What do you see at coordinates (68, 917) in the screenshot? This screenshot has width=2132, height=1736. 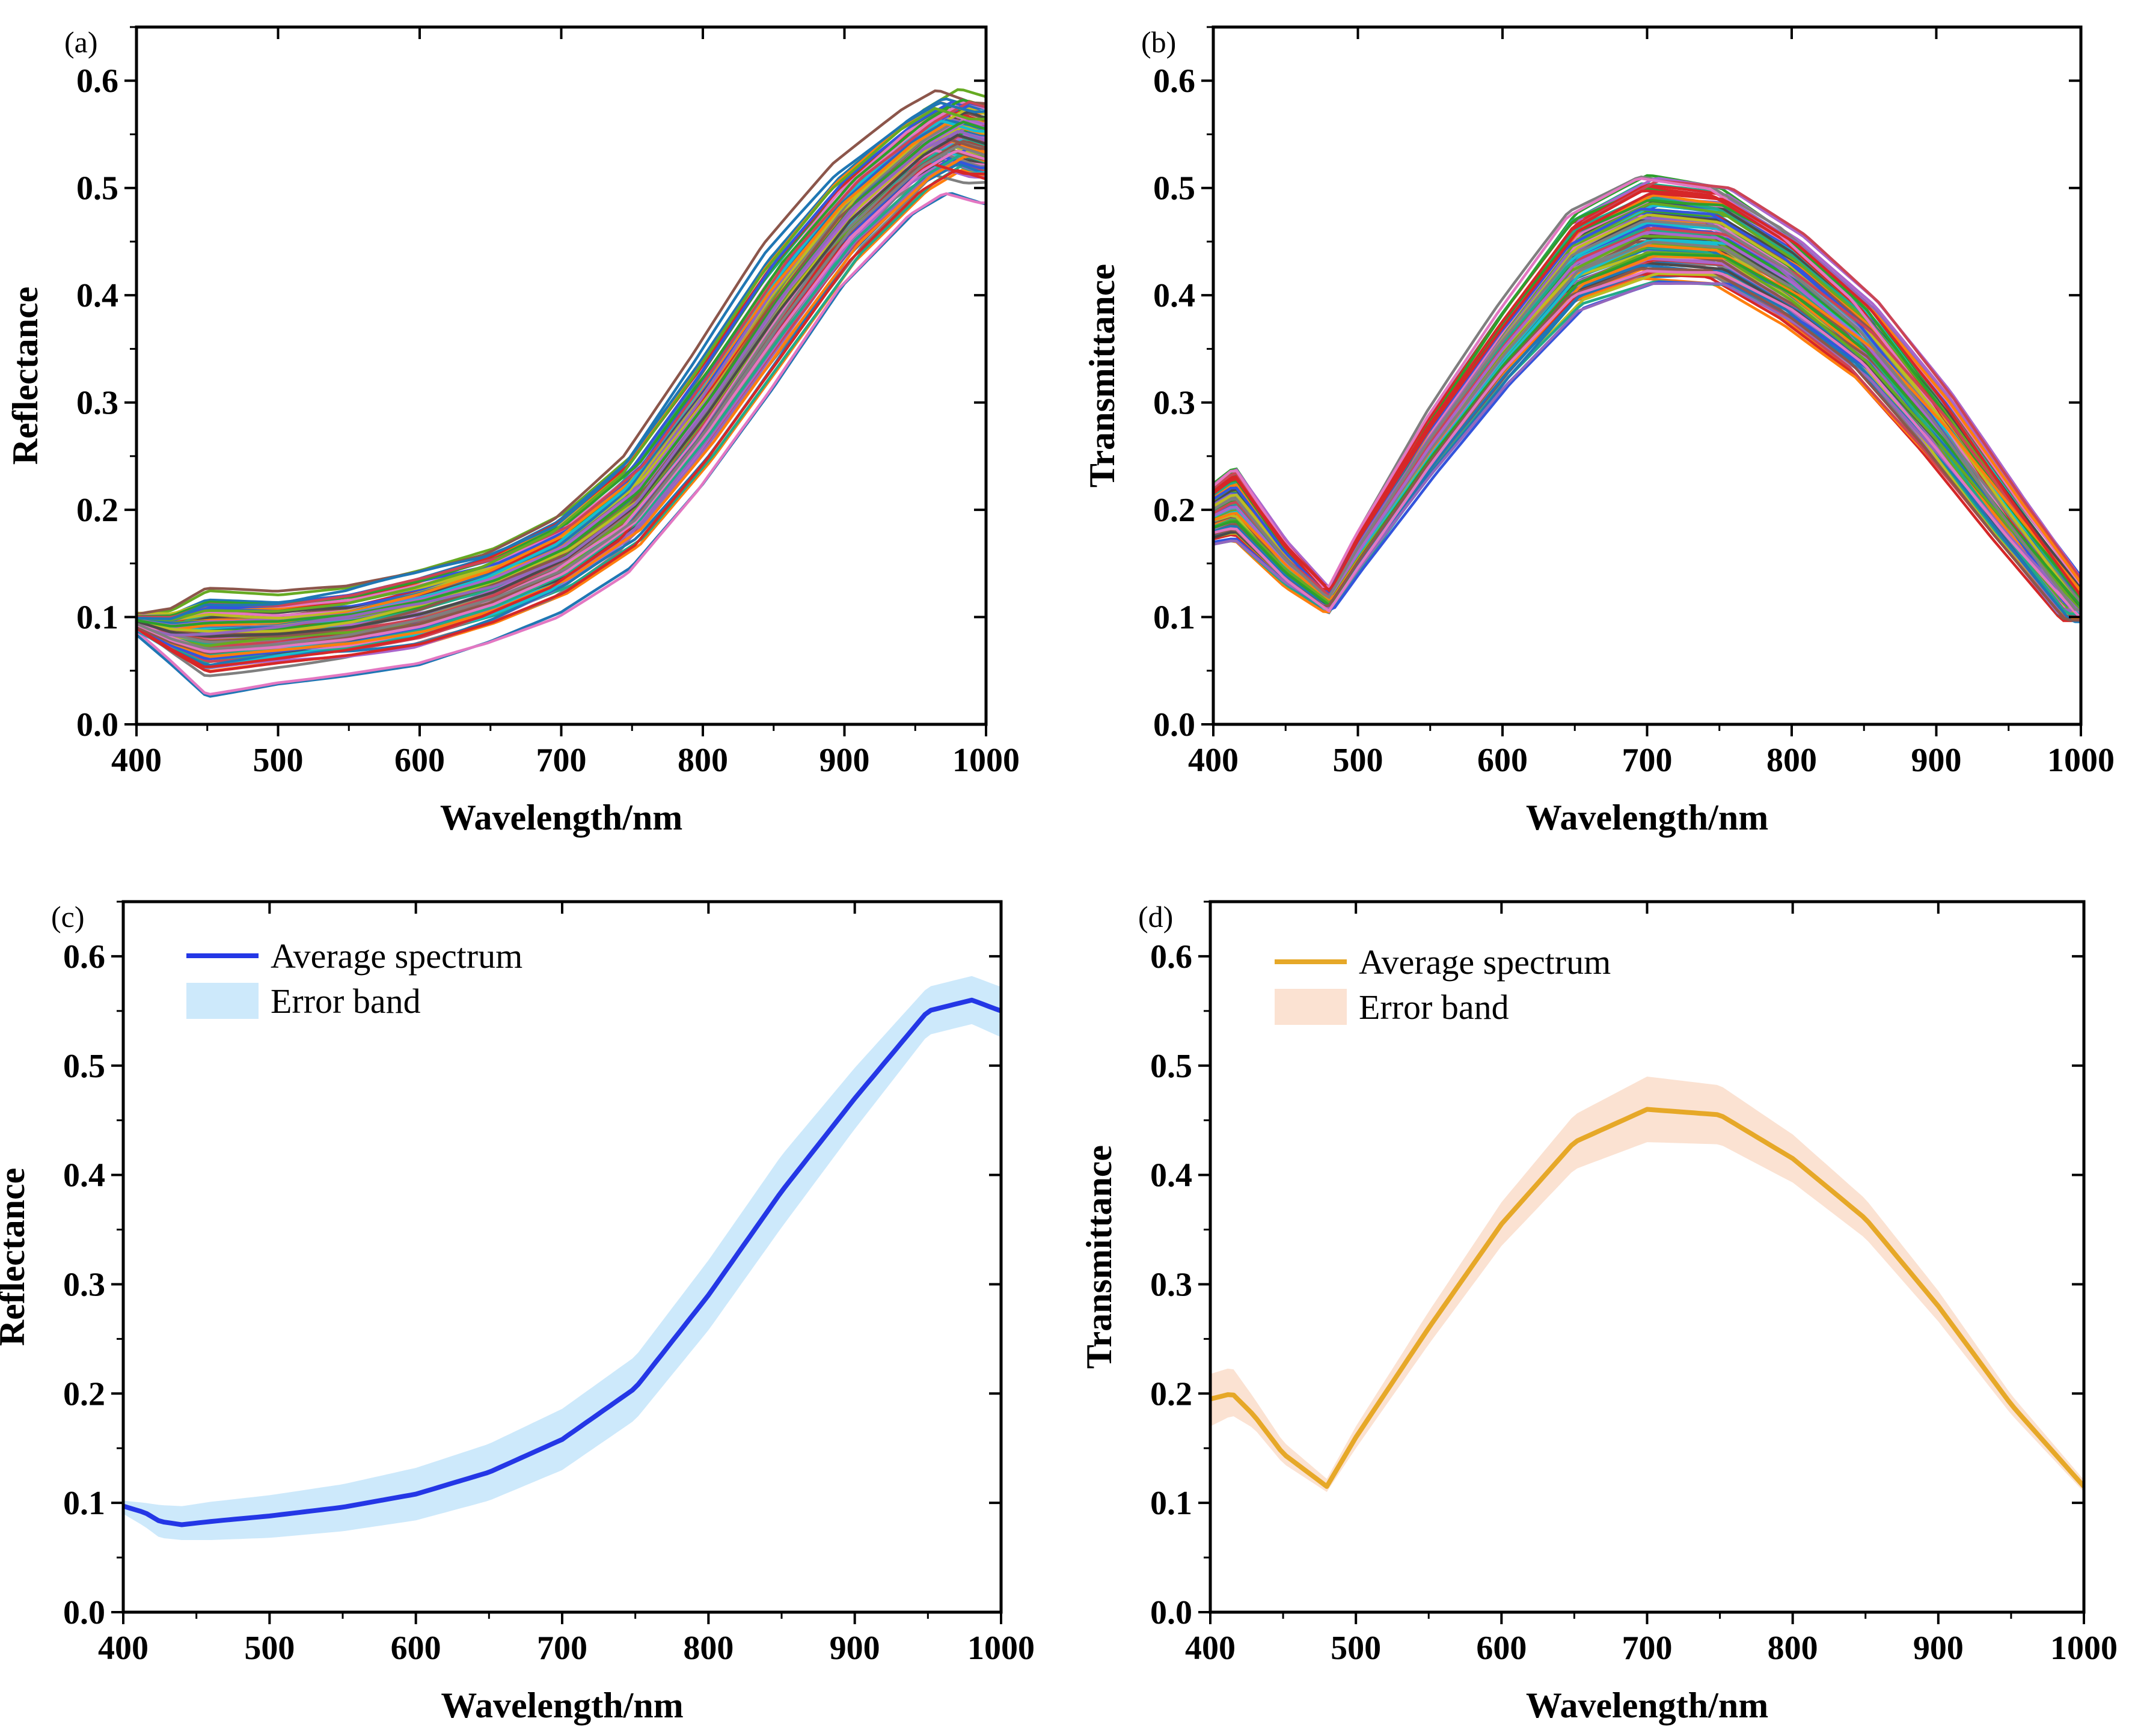 I see `panel-label: (c)` at bounding box center [68, 917].